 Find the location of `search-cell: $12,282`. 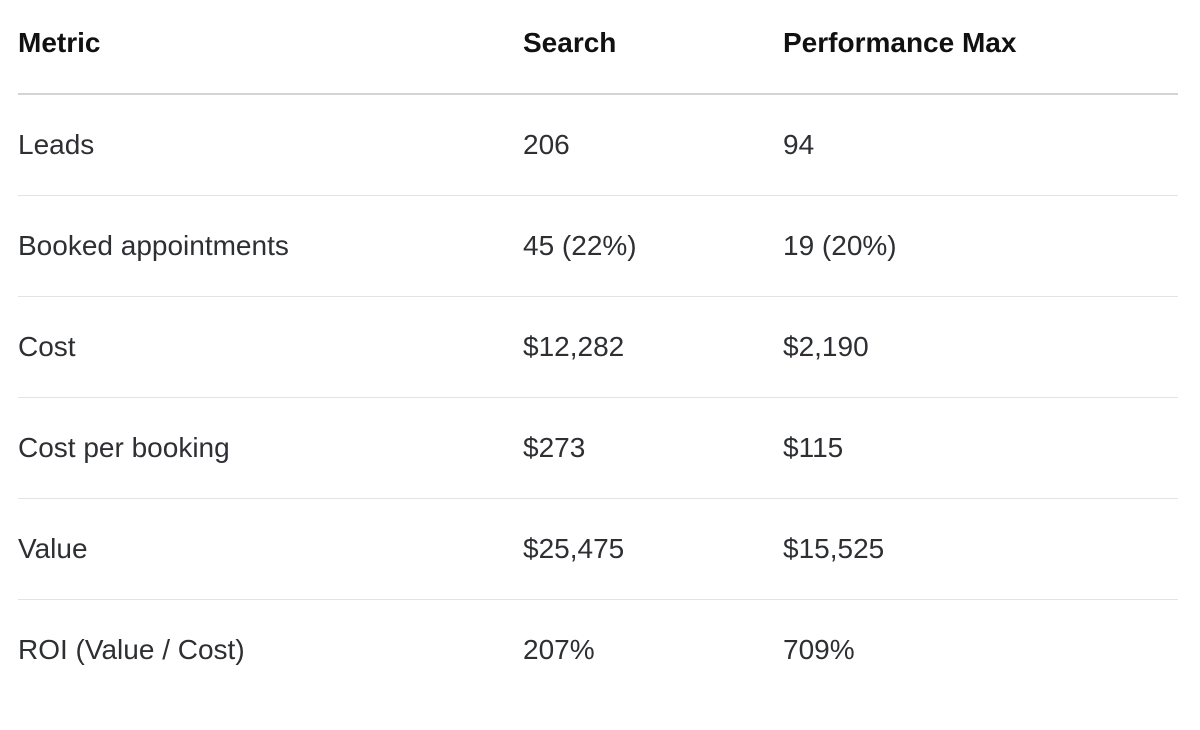

search-cell: $12,282 is located at coordinates (574, 346).